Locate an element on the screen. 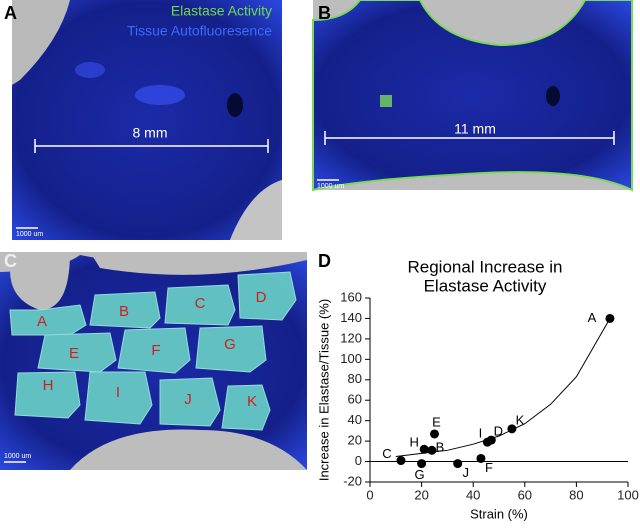 This screenshot has width=640, height=532. measurement: 11 mm is located at coordinates (475, 129).